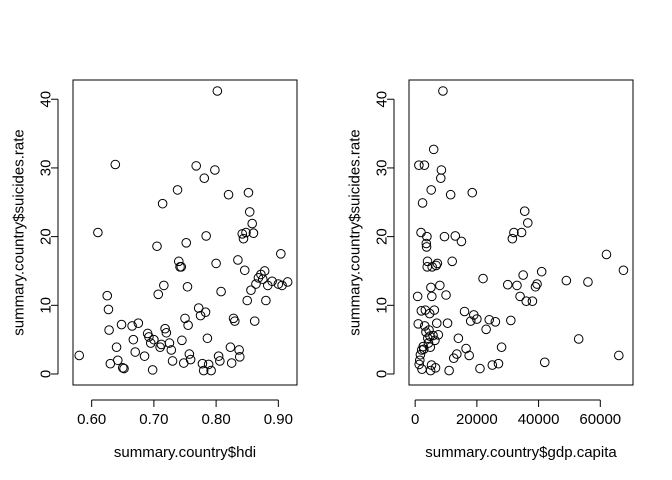  What do you see at coordinates (46, 374) in the screenshot?
I see `y-tick-label: 0` at bounding box center [46, 374].